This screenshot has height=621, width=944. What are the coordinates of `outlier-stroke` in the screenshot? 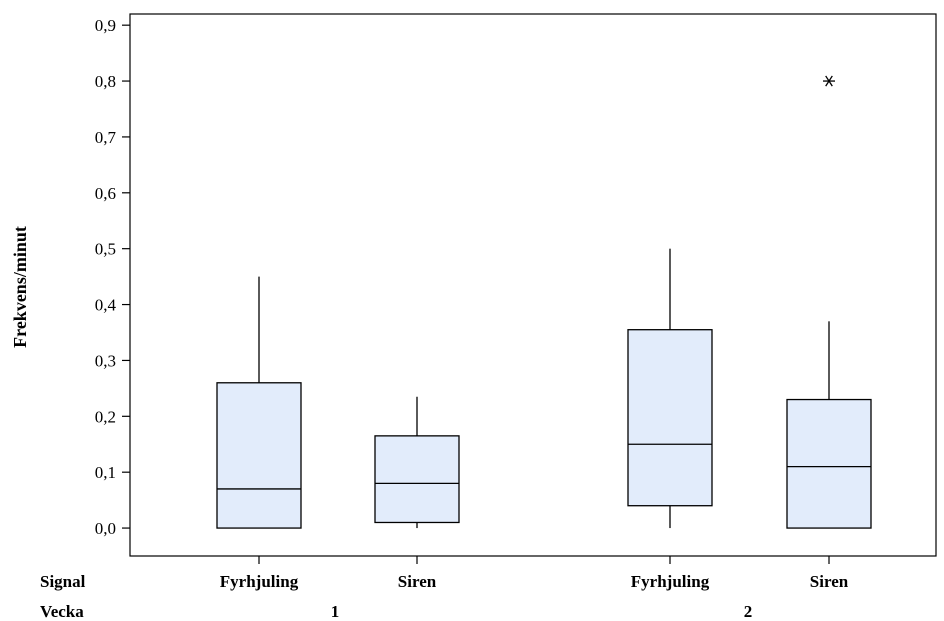 It's located at (829, 81).